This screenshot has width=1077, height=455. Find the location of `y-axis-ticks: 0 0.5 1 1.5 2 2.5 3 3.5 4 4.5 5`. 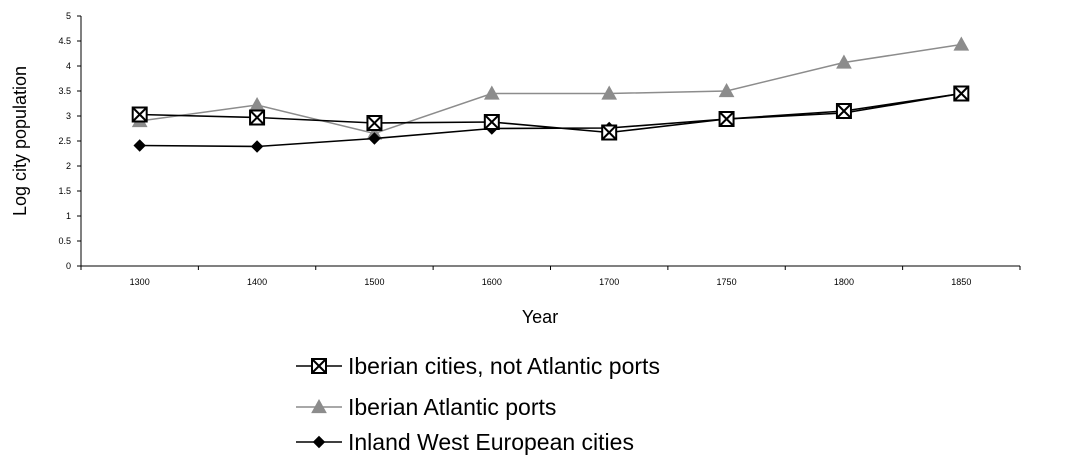

y-axis-ticks: 0 0.5 1 1.5 2 2.5 3 3.5 4 4.5 5 is located at coordinates (69, 141).